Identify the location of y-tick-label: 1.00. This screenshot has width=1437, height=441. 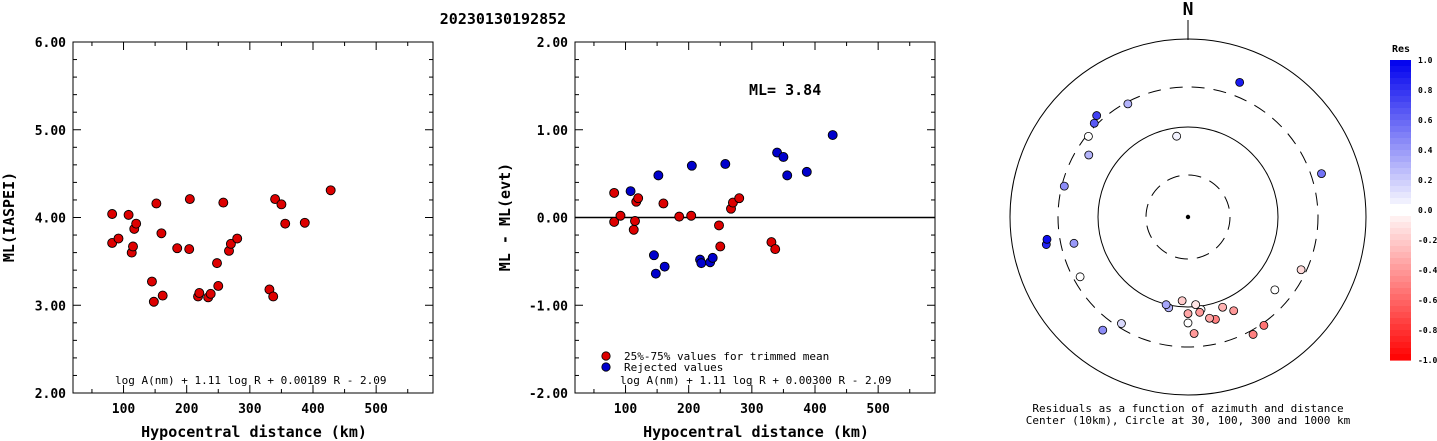
(552, 131).